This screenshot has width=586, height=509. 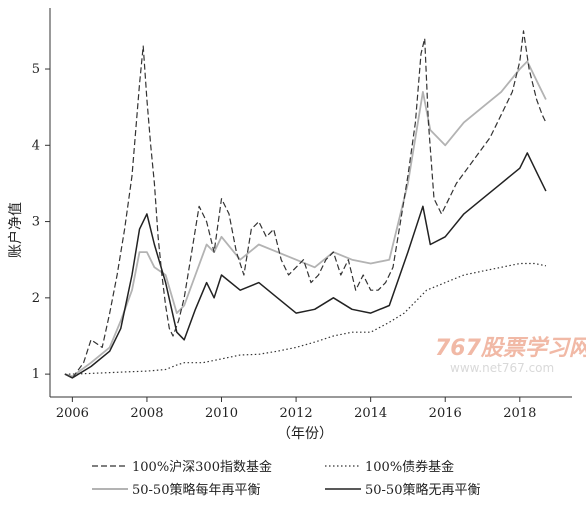 I want to click on legend-label-rebalance: 50-50策略每年再平衡, so click(x=196, y=490).